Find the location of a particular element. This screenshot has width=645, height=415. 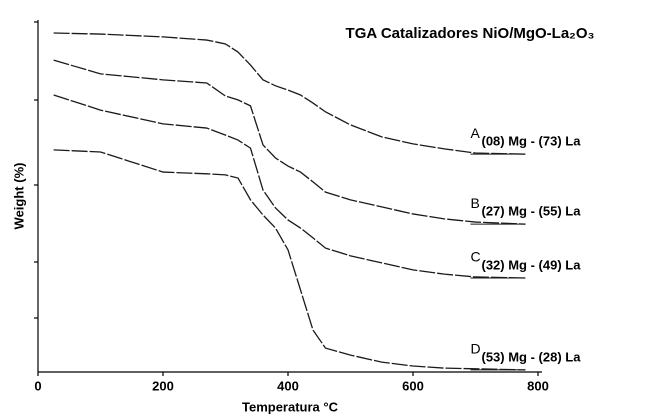

series-label: (53) Mg - (28) La is located at coordinates (532, 356).